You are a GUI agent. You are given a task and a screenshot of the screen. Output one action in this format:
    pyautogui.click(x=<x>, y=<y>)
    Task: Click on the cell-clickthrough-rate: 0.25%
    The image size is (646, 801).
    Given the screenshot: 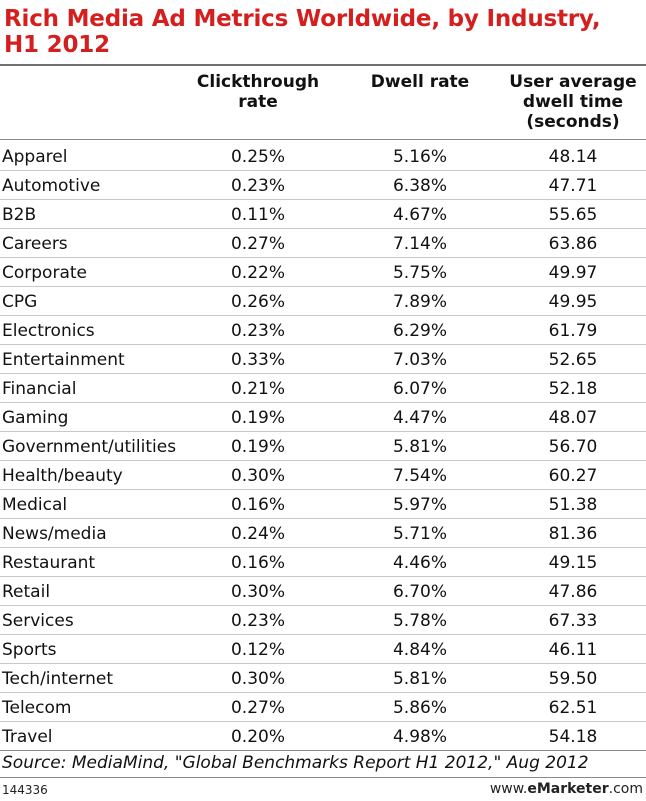 What is the action you would take?
    pyautogui.click(x=257, y=157)
    